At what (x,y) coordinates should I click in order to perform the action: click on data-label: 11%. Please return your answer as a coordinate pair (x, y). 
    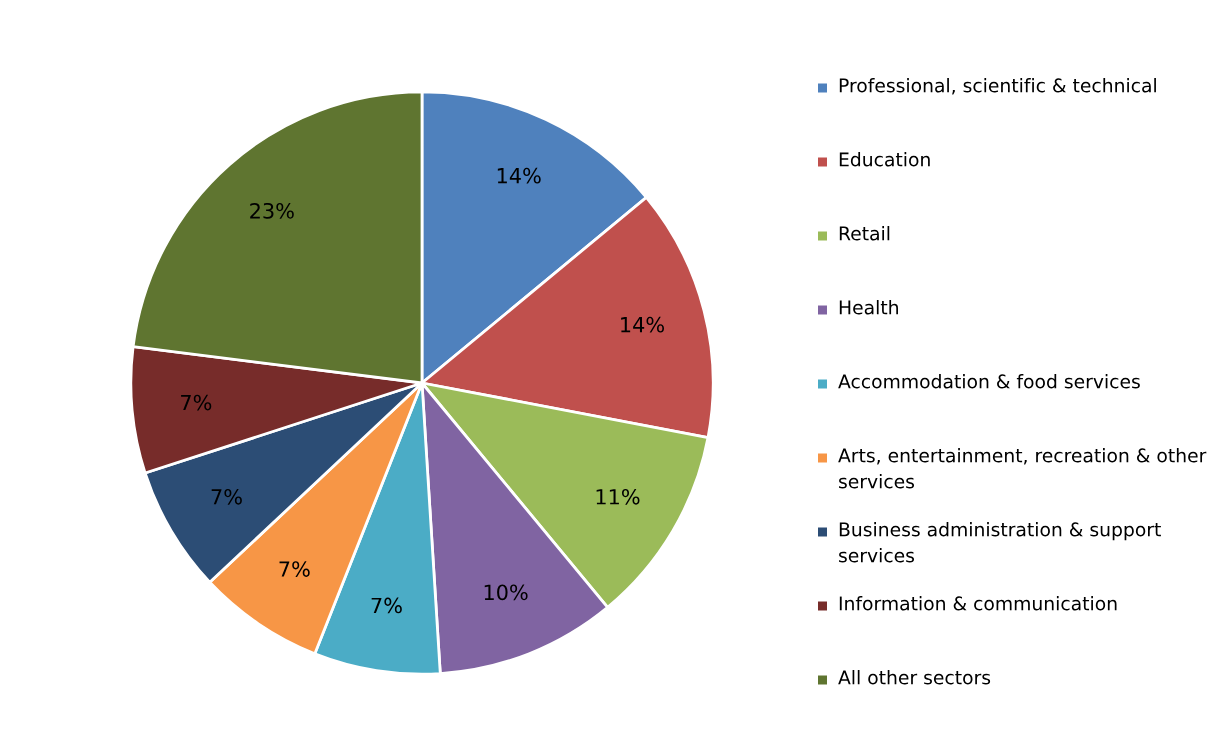
    Looking at the image, I should click on (618, 496).